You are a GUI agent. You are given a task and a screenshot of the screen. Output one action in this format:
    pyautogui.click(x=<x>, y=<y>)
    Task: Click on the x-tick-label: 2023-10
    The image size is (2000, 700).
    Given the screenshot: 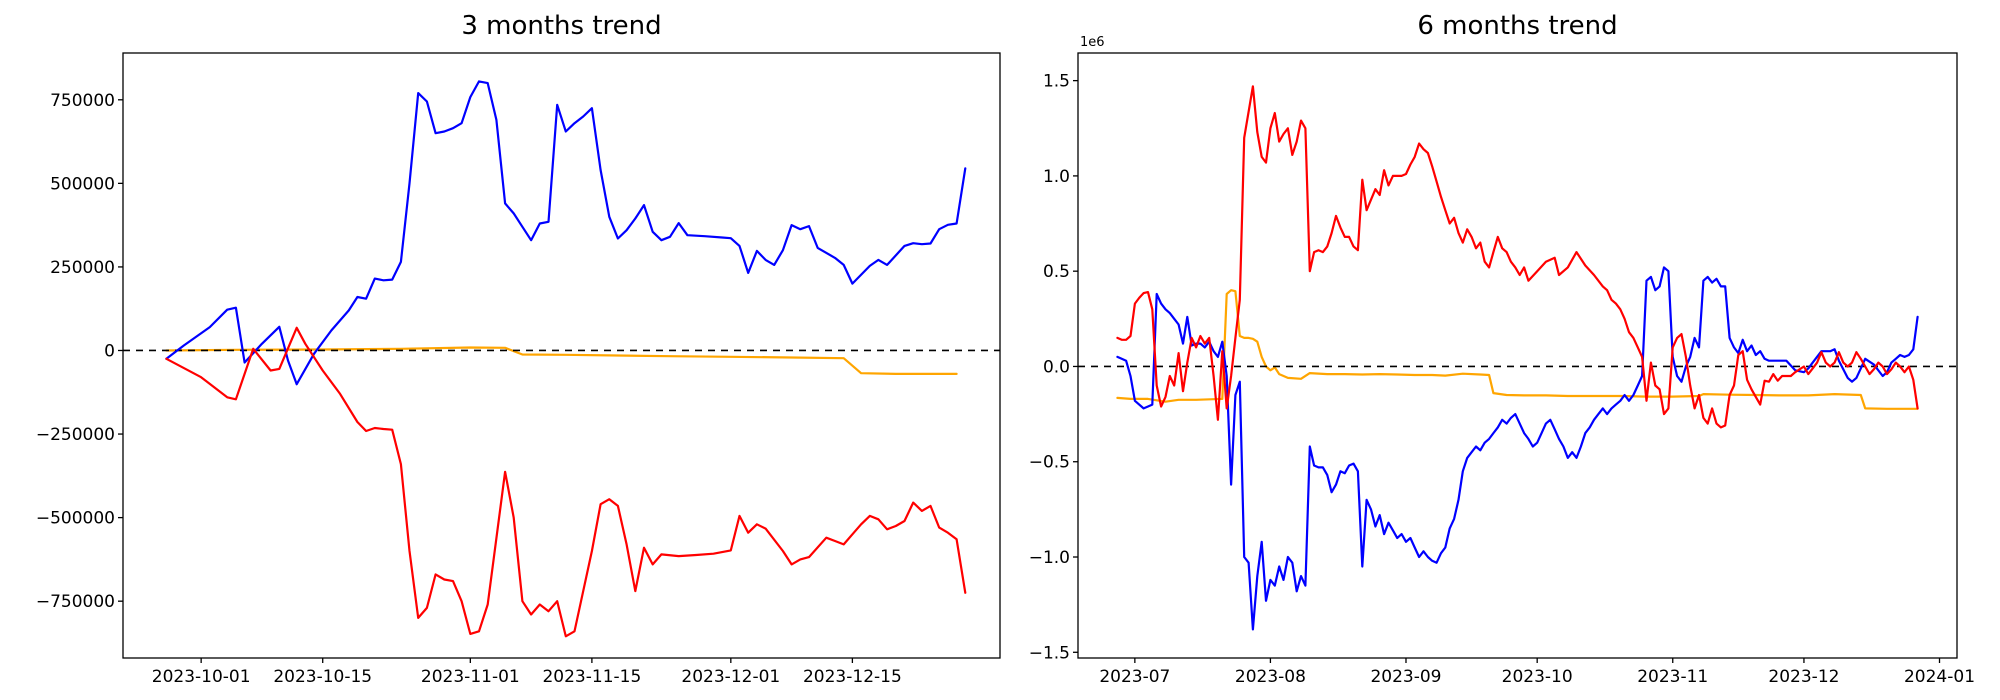 What is the action you would take?
    pyautogui.click(x=1537, y=677)
    